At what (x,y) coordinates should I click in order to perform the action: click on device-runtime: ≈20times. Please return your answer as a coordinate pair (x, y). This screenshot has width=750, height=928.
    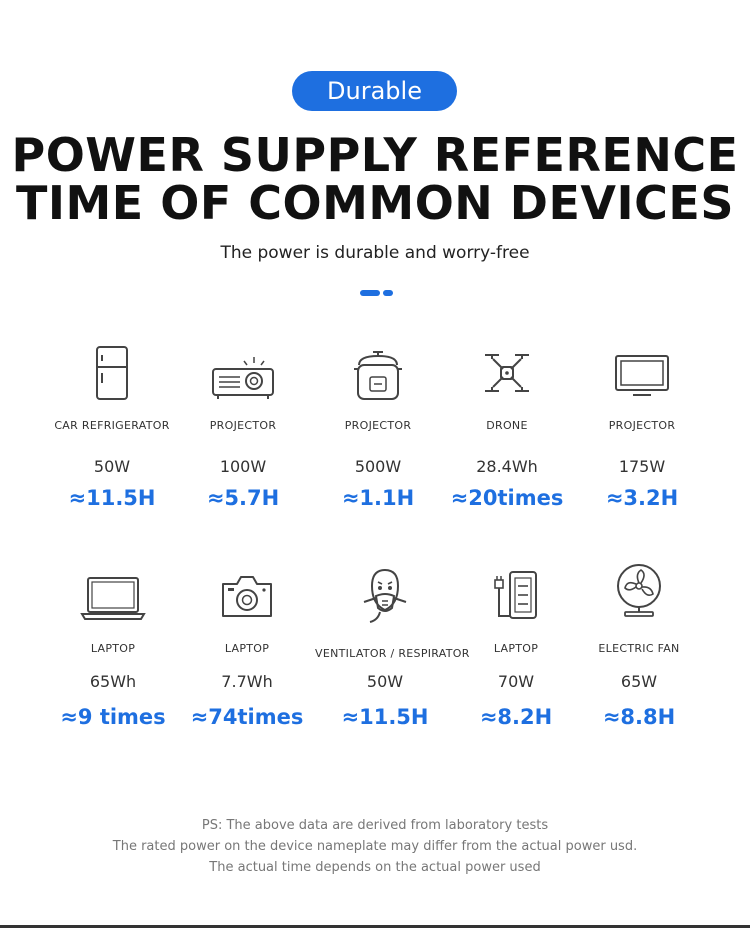
    Looking at the image, I should click on (507, 498).